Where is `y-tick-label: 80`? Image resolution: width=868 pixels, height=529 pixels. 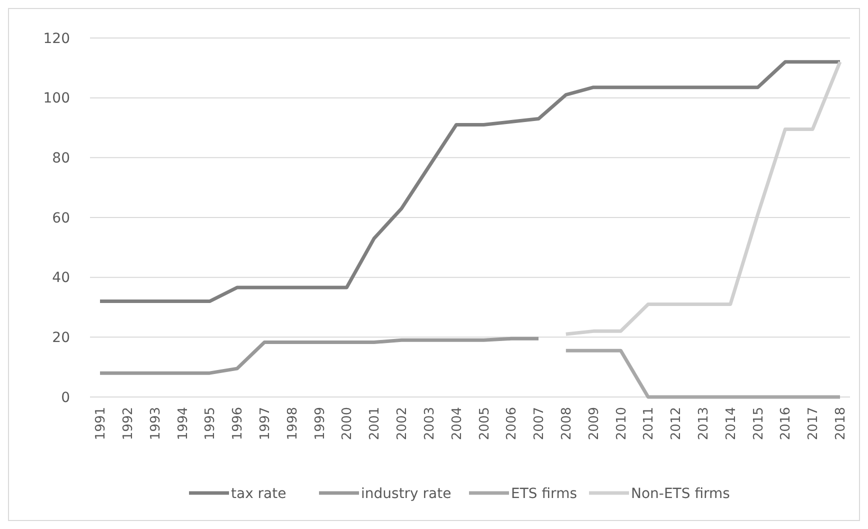
y-tick-label: 80 is located at coordinates (61, 158).